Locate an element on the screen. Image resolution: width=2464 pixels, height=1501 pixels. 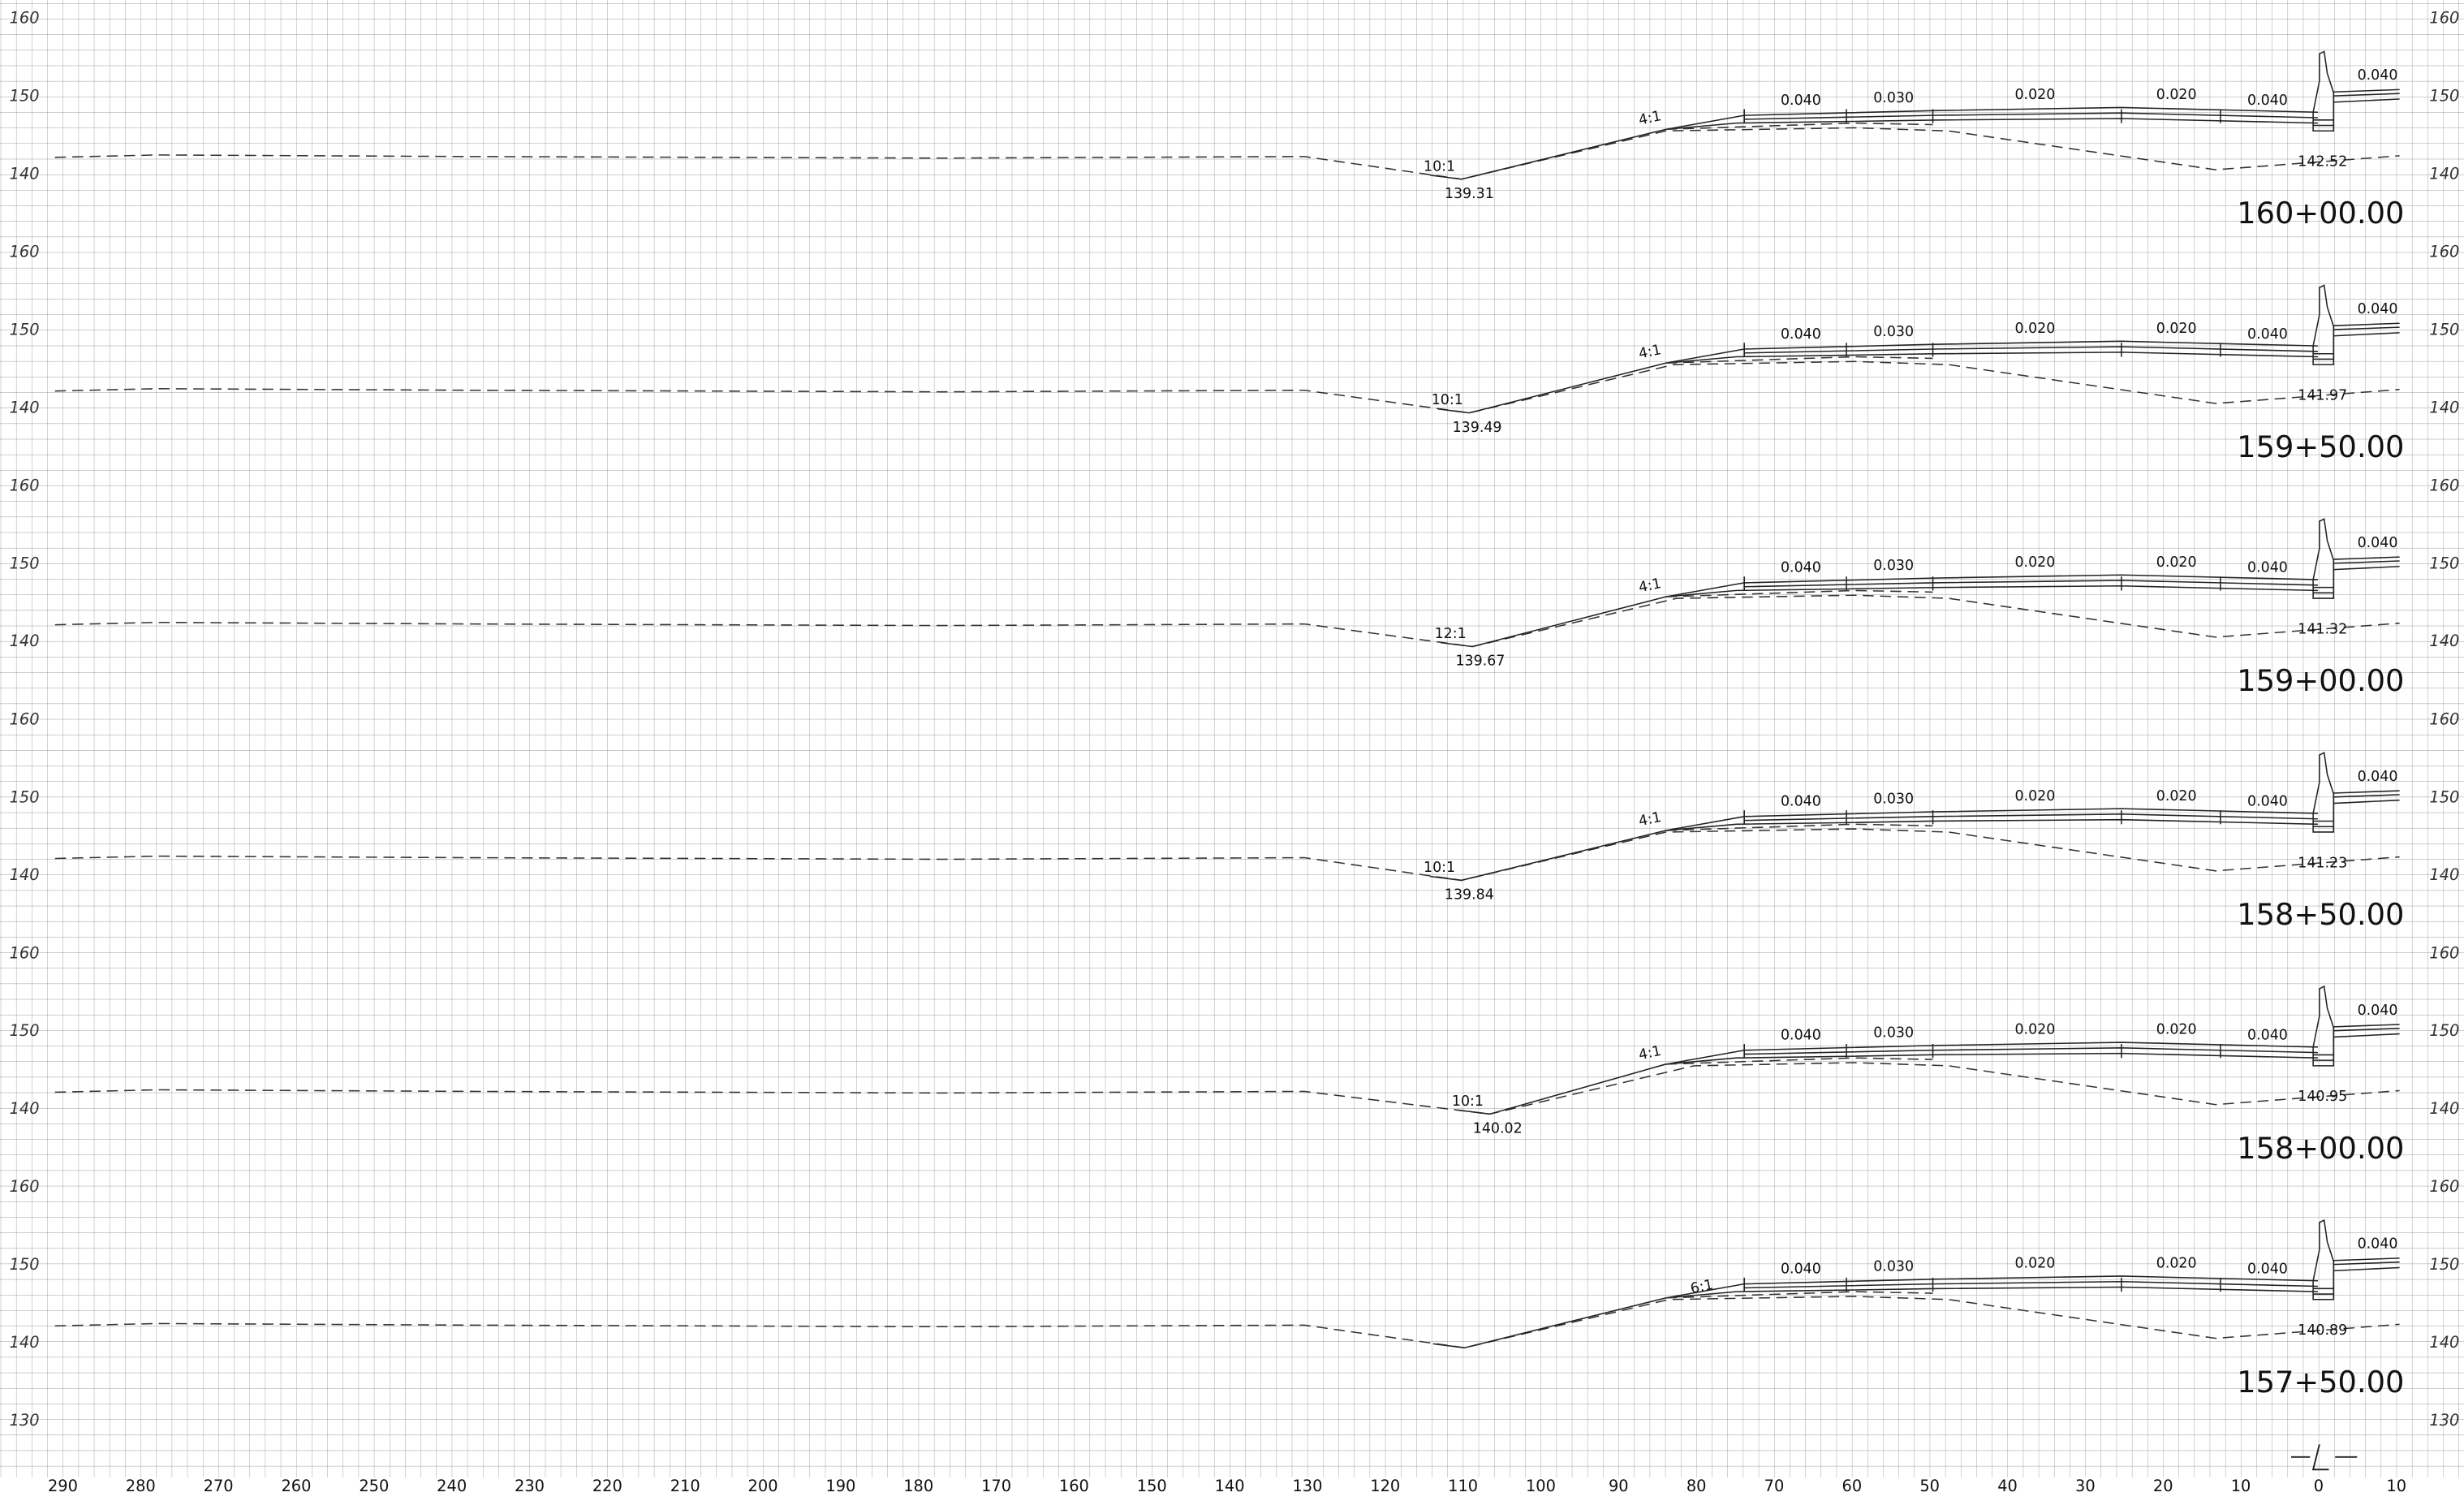
x-axis-label: 70 is located at coordinates (1774, 1486).